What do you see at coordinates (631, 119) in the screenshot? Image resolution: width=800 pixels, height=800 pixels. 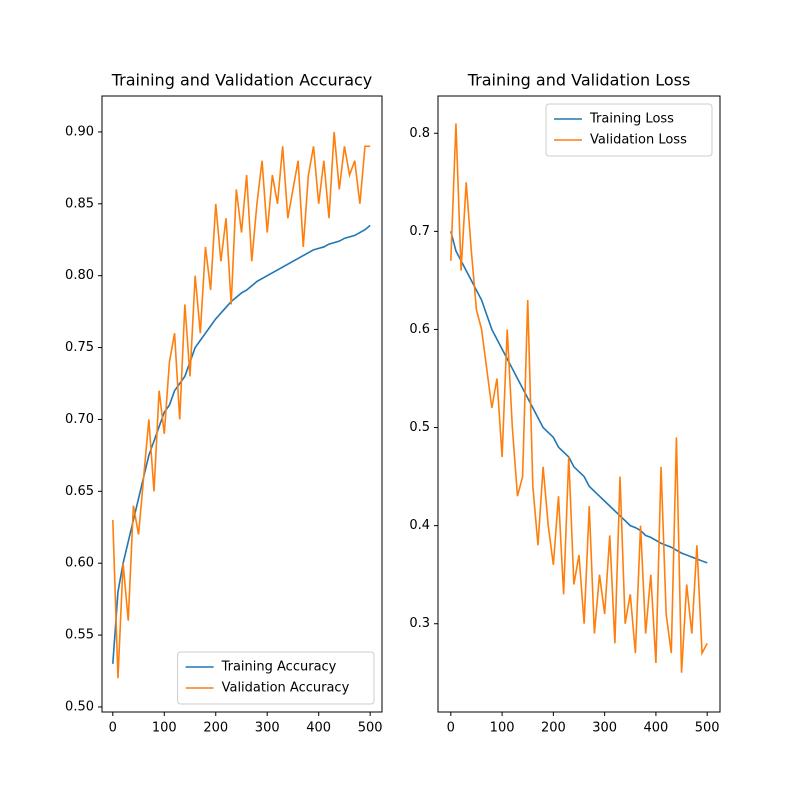 I see `legend-label: Training Loss` at bounding box center [631, 119].